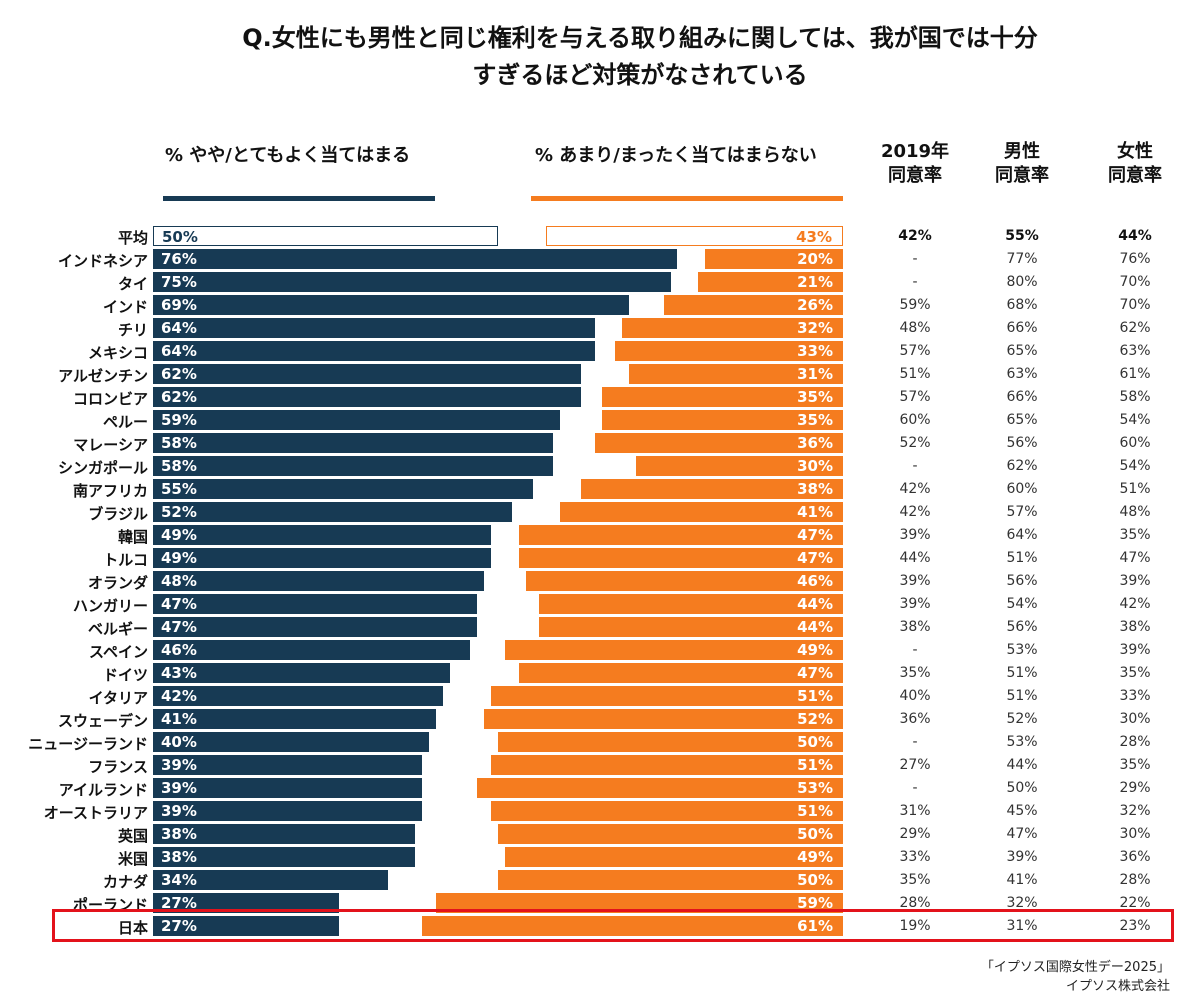  What do you see at coordinates (1022, 512) in the screenshot?
I see `table-cell-male: 57%` at bounding box center [1022, 512].